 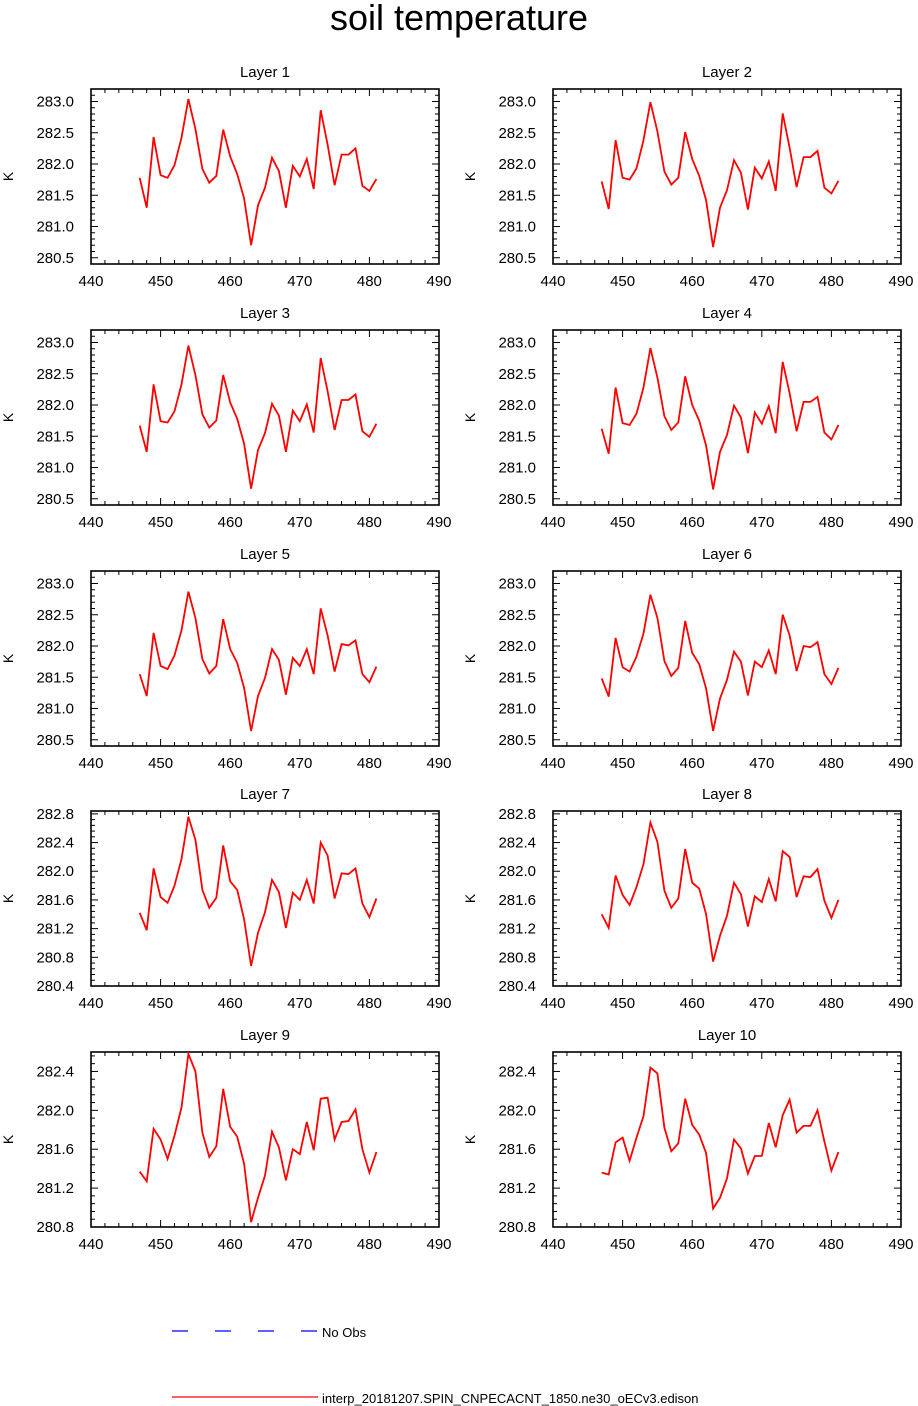 I want to click on panel-title: Layer 5, so click(x=265, y=554).